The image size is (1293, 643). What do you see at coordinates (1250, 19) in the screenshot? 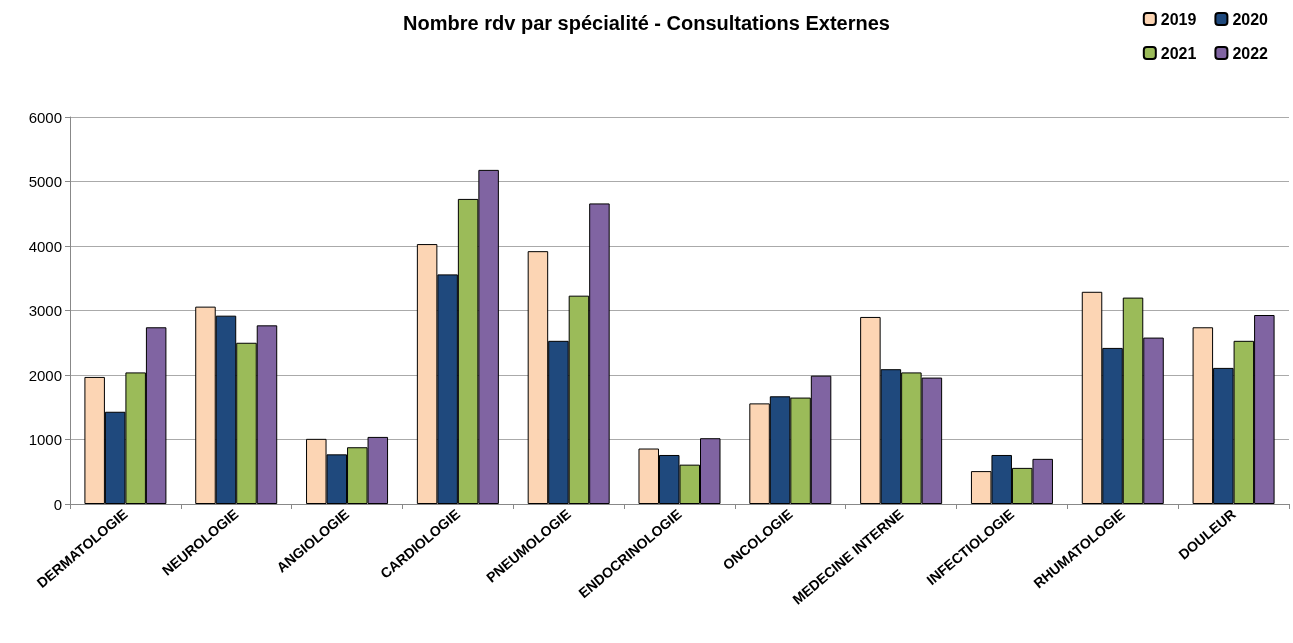
I see `legend-label: 2020` at bounding box center [1250, 19].